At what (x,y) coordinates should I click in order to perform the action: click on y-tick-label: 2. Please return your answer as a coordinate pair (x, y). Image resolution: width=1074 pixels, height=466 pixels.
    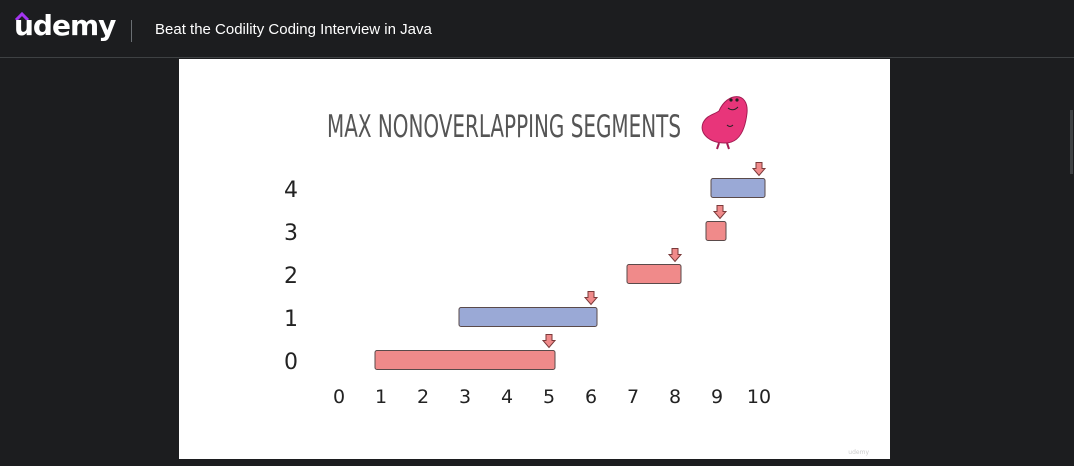
    Looking at the image, I should click on (291, 276).